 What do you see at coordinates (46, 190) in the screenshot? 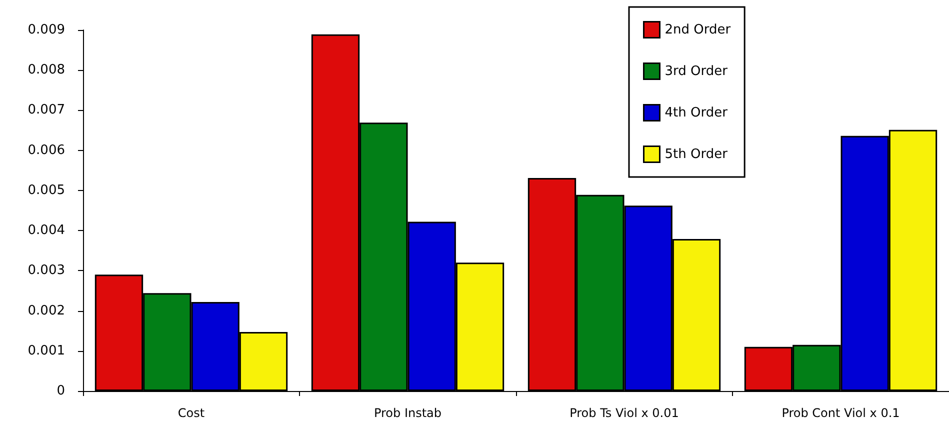
I see `y-tick-label: 0.005` at bounding box center [46, 190].